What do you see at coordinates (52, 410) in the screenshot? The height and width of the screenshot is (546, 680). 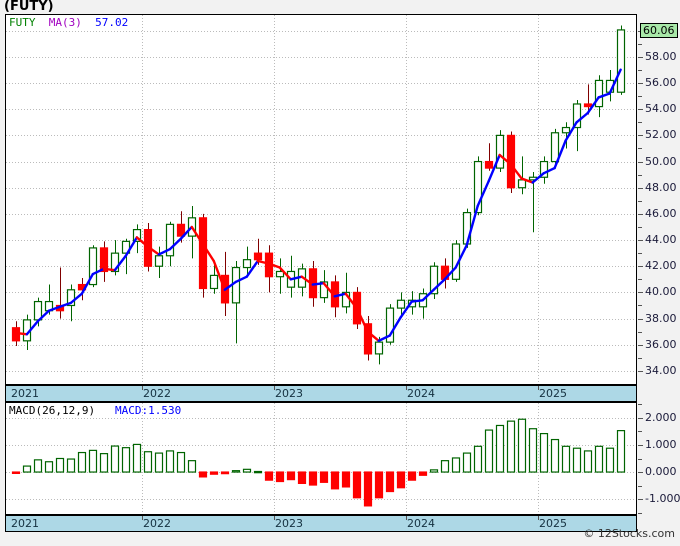 I see `macd-legend-label: MACD(26,12,9)` at bounding box center [52, 410].